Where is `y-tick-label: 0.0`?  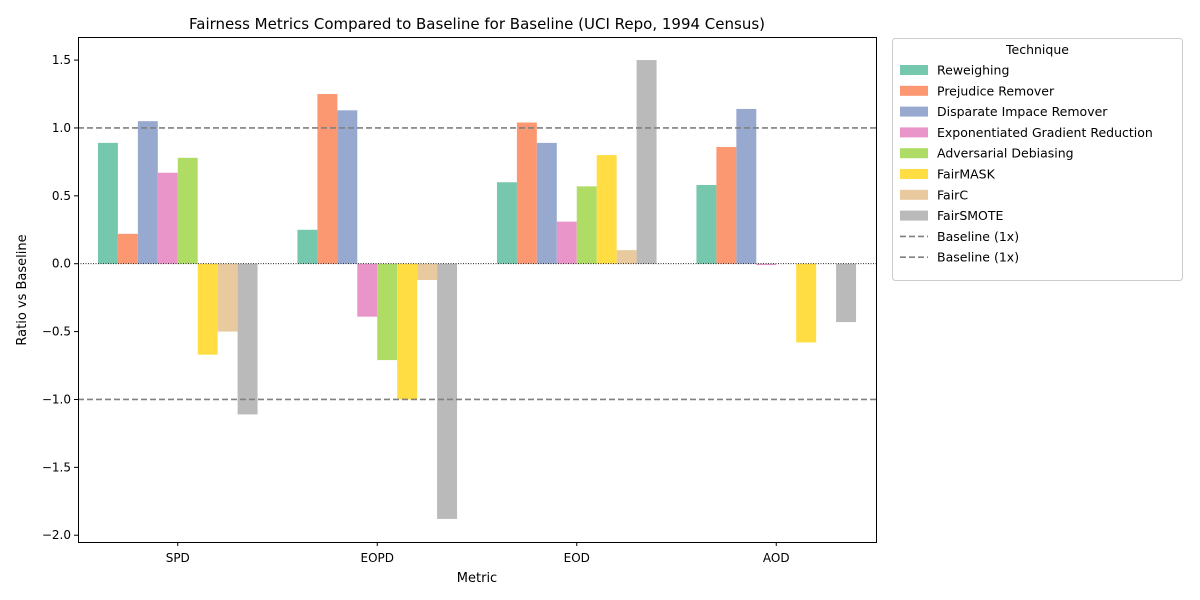
y-tick-label: 0.0 is located at coordinates (61, 264).